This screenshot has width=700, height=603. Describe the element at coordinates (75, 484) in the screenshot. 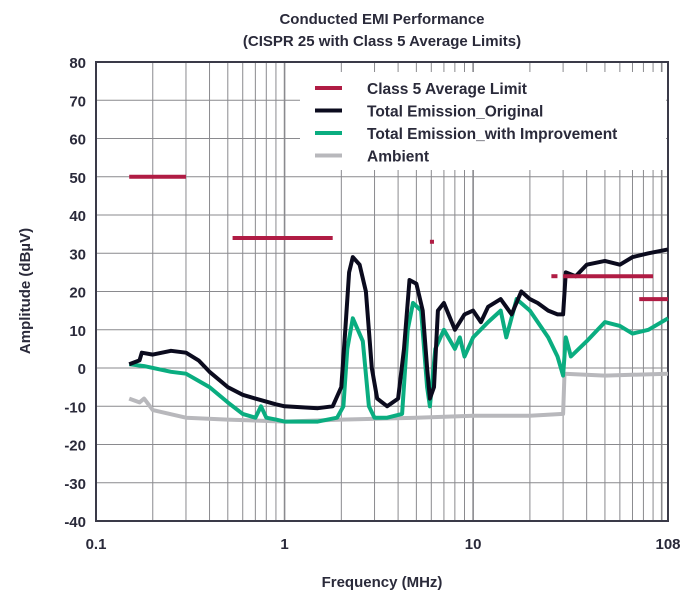

I see `y-tick-label: -30` at that location.